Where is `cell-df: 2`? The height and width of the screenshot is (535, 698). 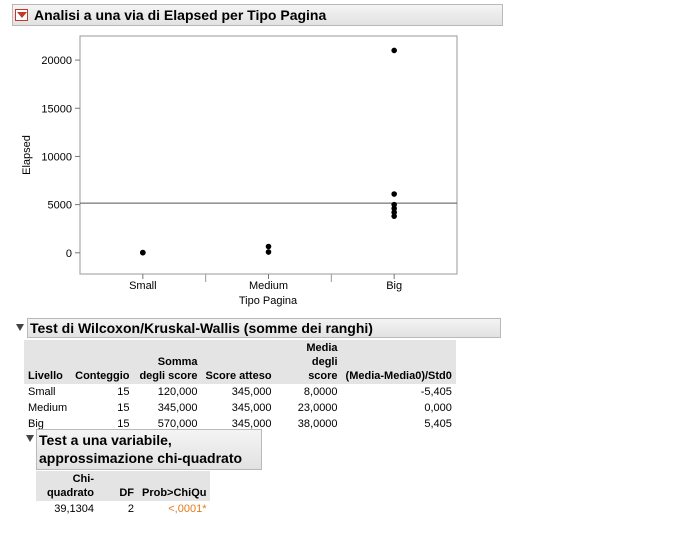 cell-df: 2 is located at coordinates (130, 509).